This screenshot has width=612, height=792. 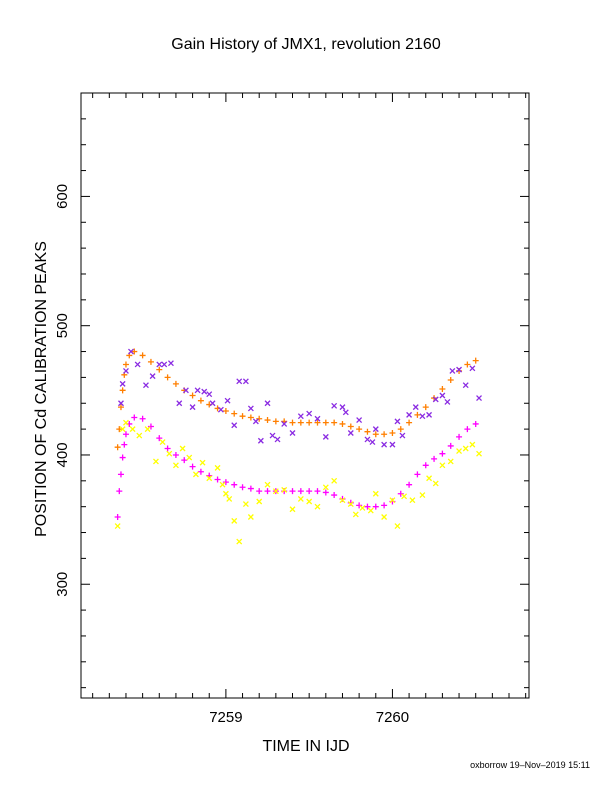 What do you see at coordinates (62, 584) in the screenshot?
I see `y-tick-label: 300` at bounding box center [62, 584].